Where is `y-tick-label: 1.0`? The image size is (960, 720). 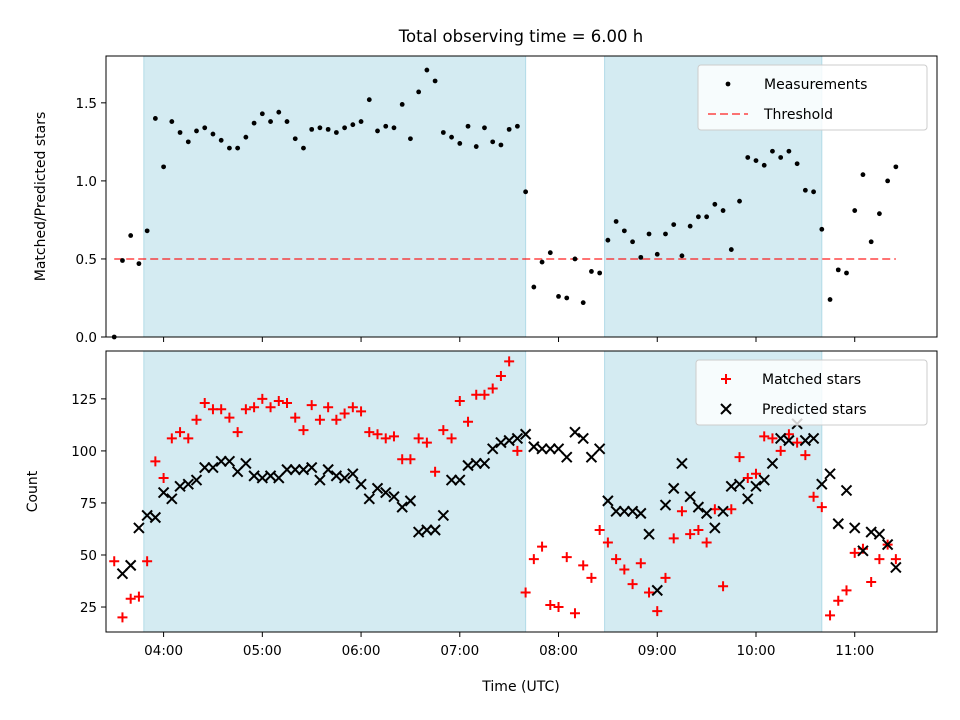 y-tick-label: 1.0 is located at coordinates (86, 182).